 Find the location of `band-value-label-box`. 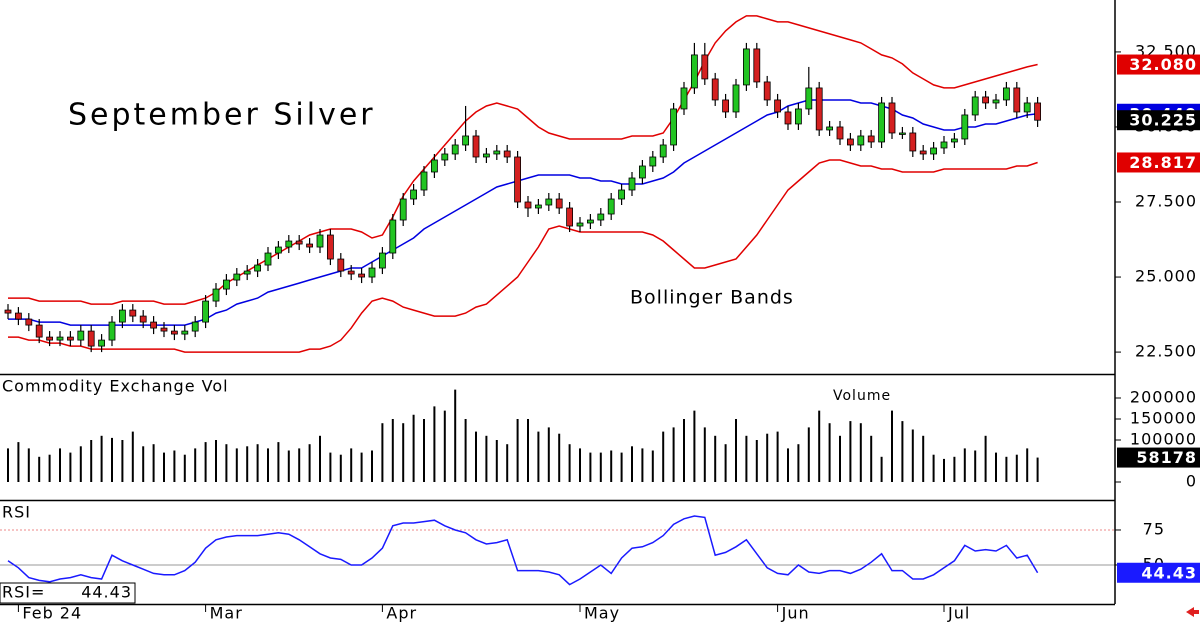

band-value-label-box is located at coordinates (1158, 162).